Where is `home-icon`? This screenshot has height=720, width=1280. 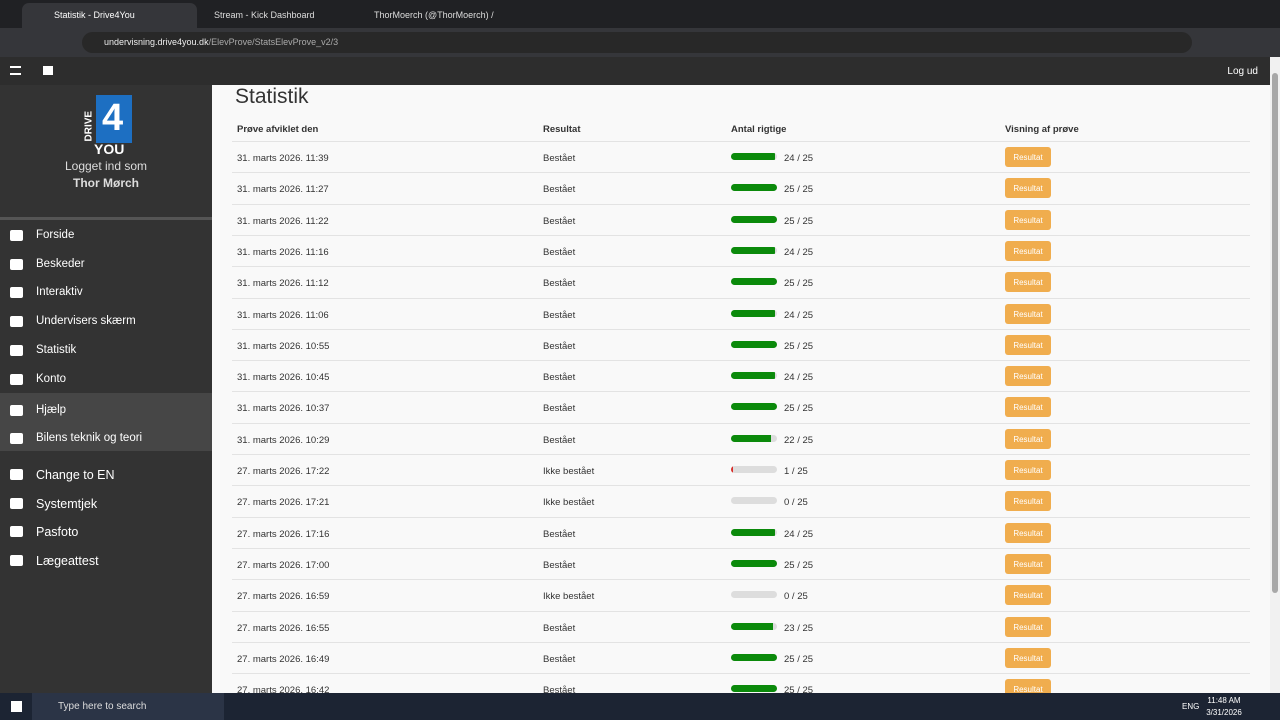 home-icon is located at coordinates (48, 70).